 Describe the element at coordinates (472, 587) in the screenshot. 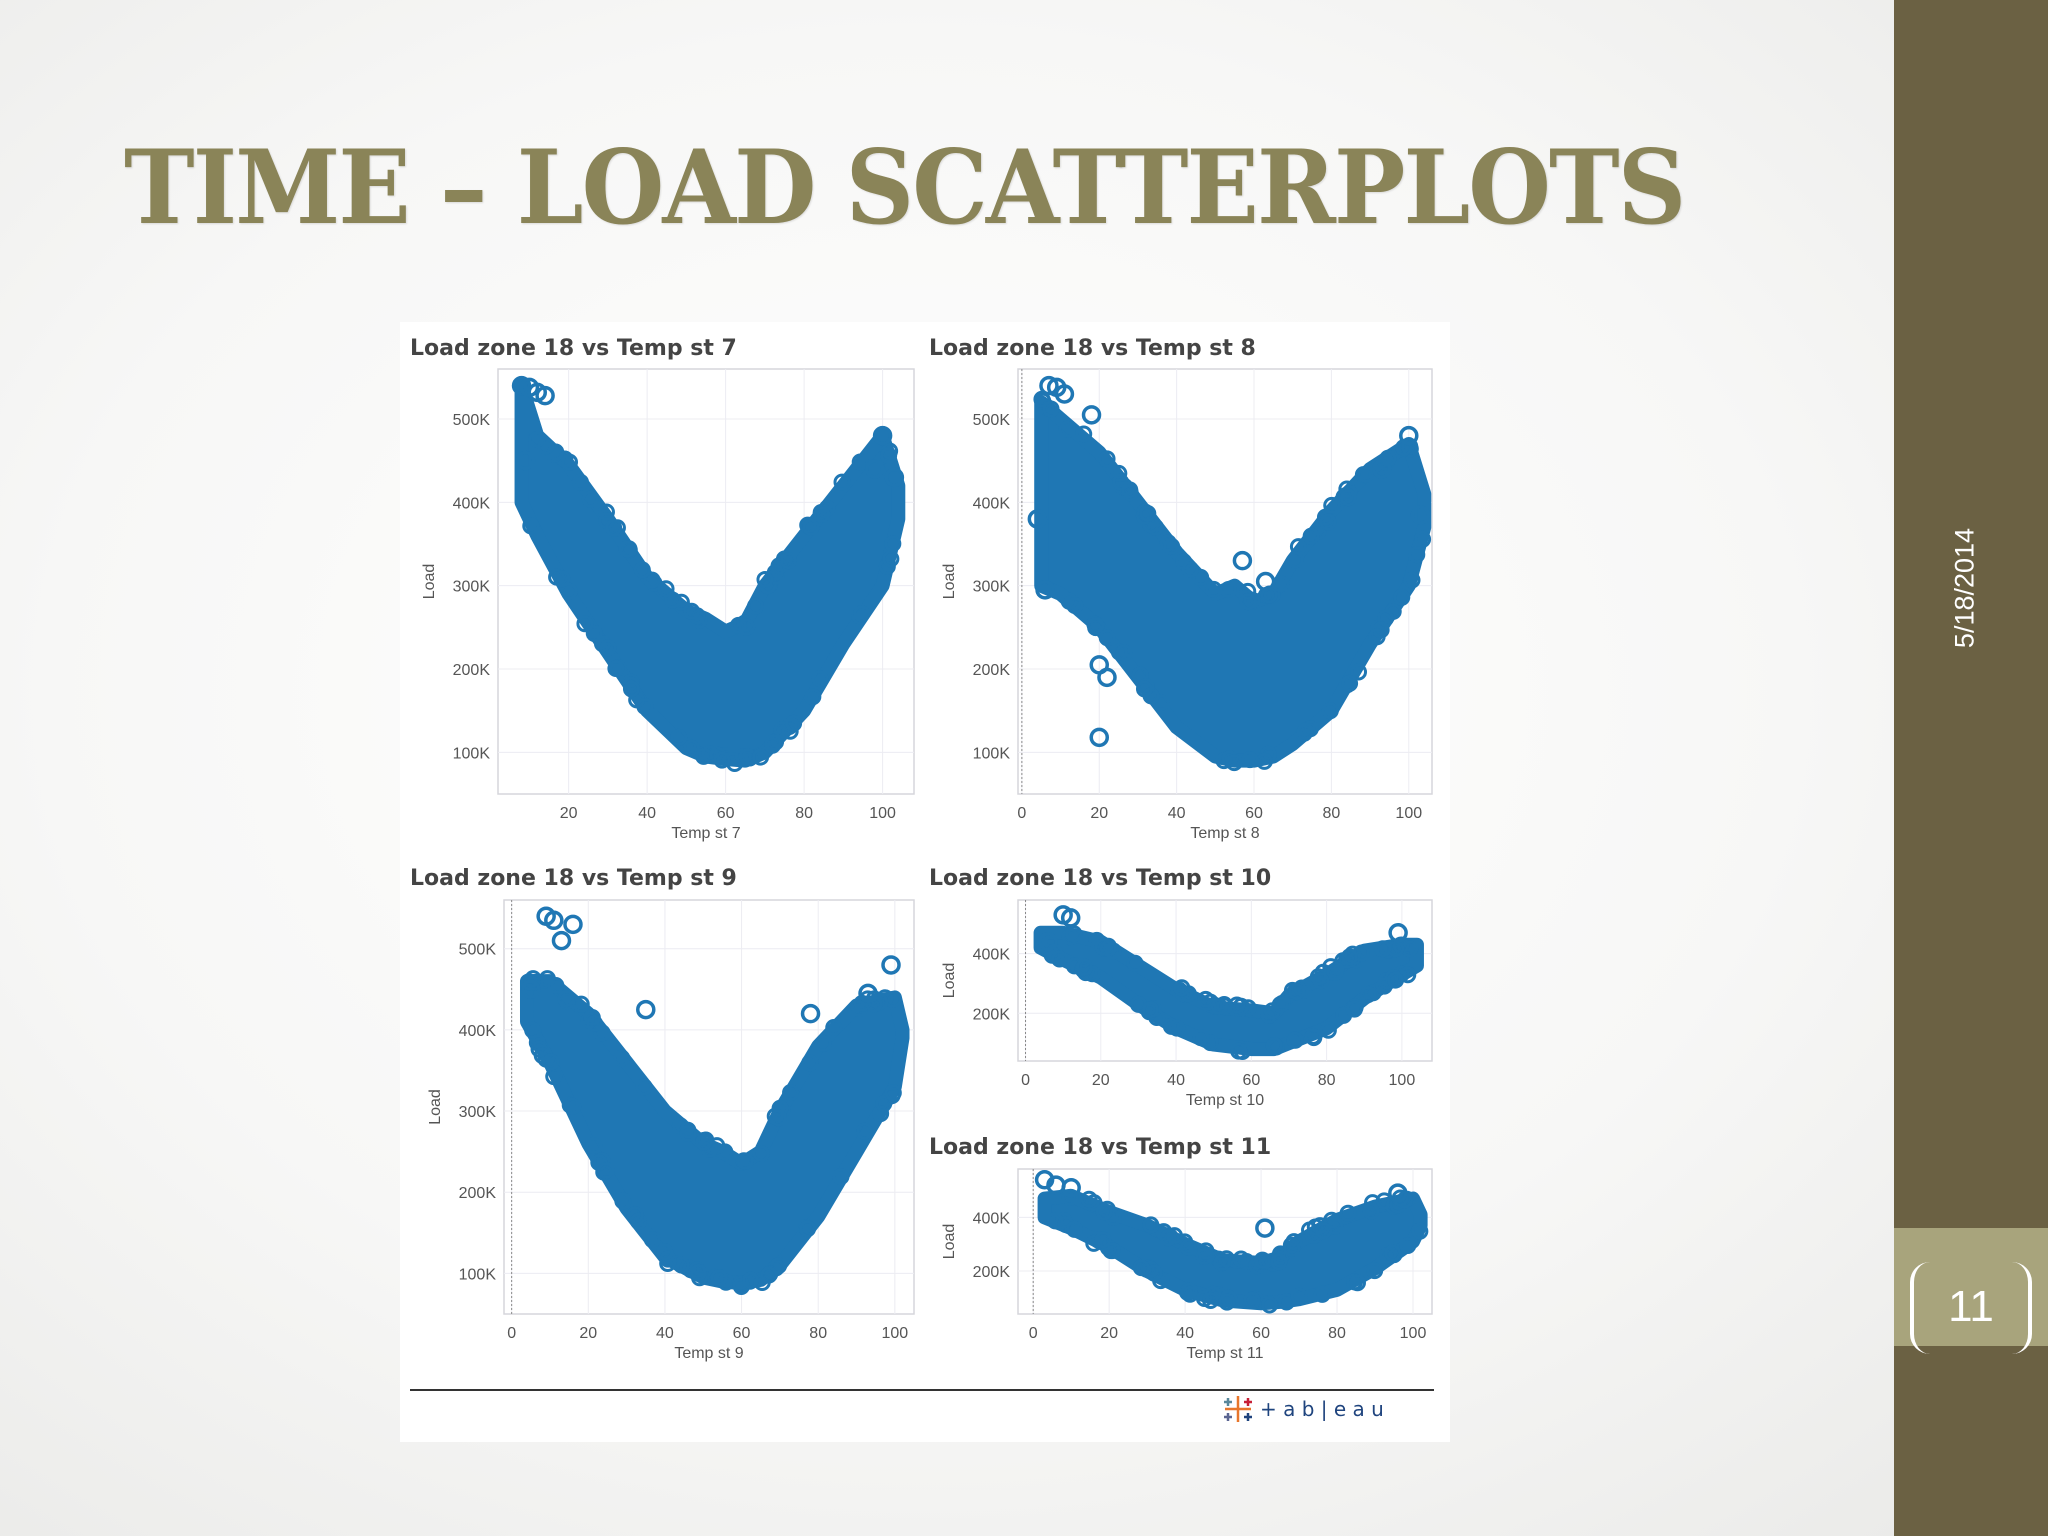

I see `y-tick-label: 300K` at that location.